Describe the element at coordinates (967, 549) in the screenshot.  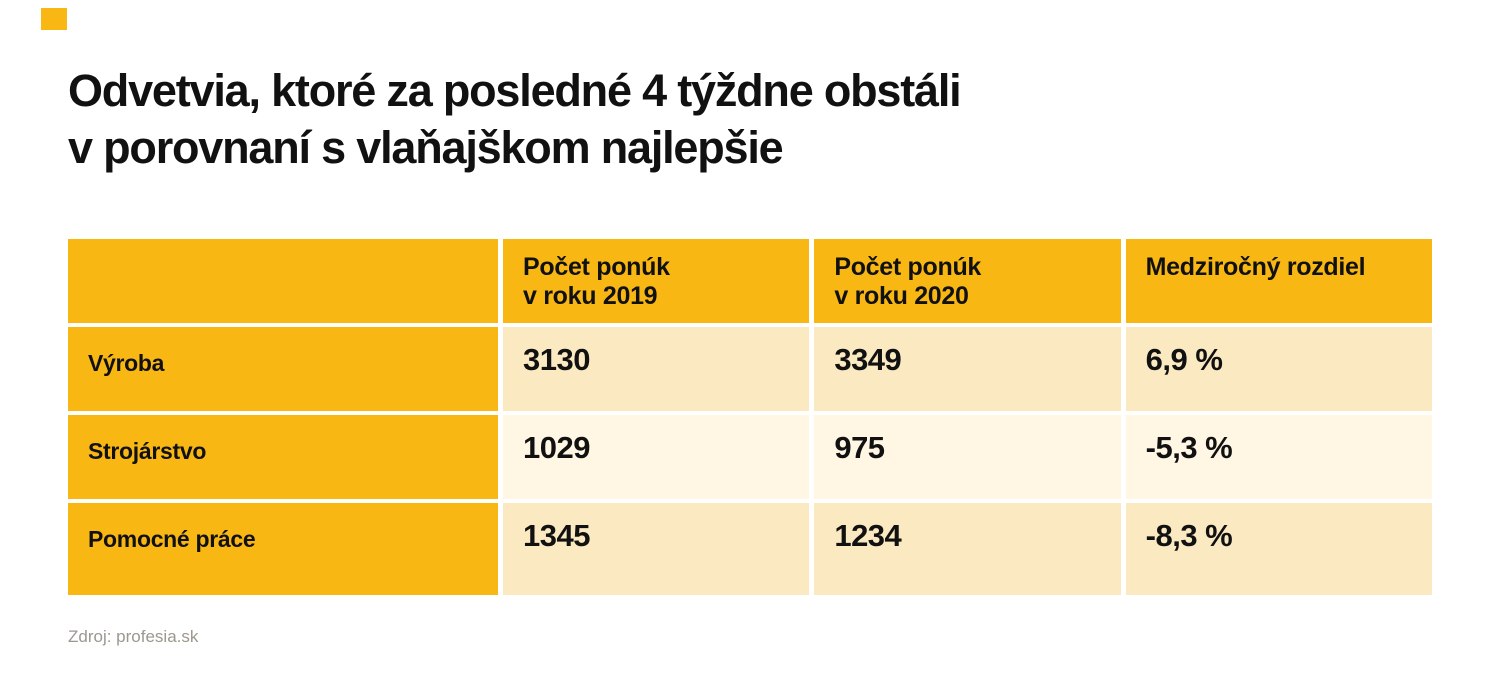
I see `cell-pomocne-2020: 1234` at that location.